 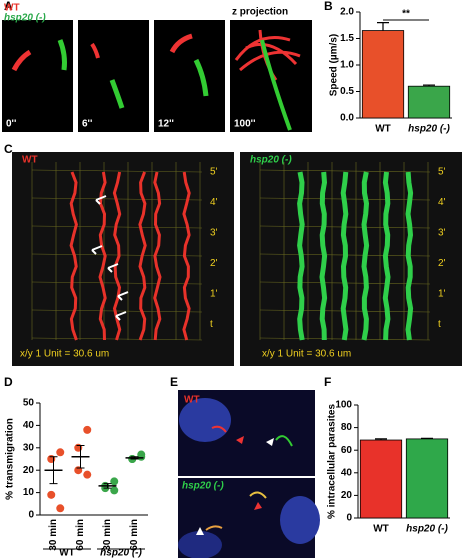 I want to click on time: 12'', so click(x=166, y=124).